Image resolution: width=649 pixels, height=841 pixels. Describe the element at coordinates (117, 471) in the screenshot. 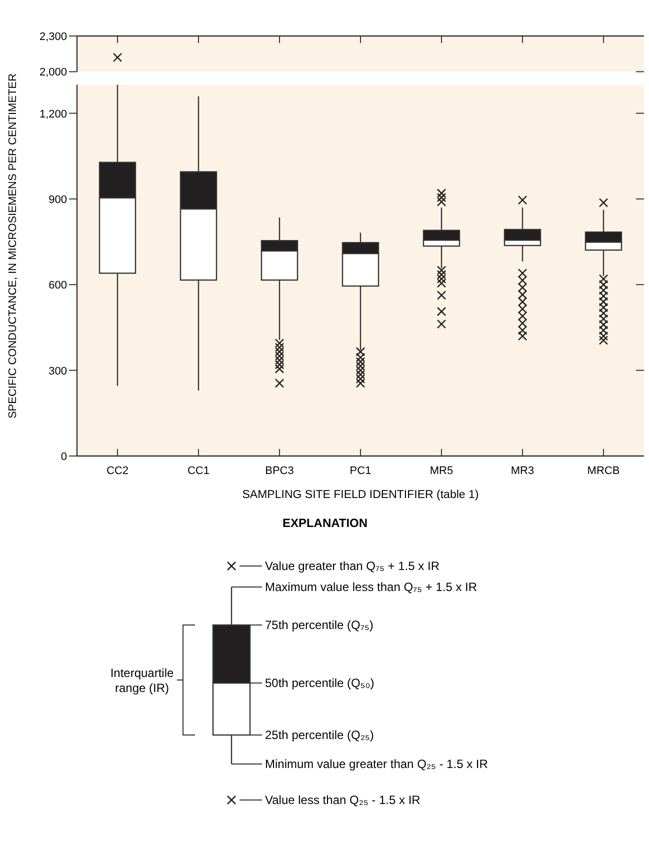

I see `x-tick-label: CC2` at that location.